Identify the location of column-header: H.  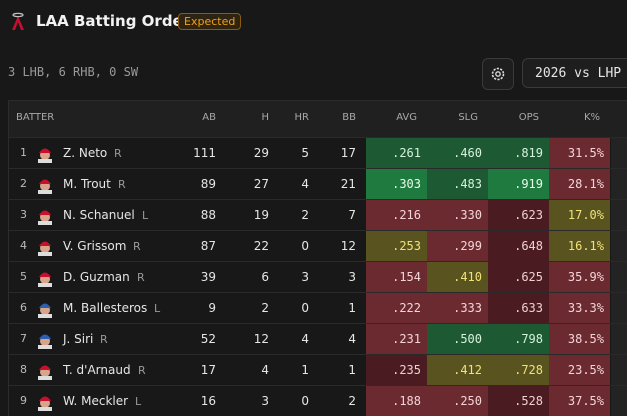
(265, 117).